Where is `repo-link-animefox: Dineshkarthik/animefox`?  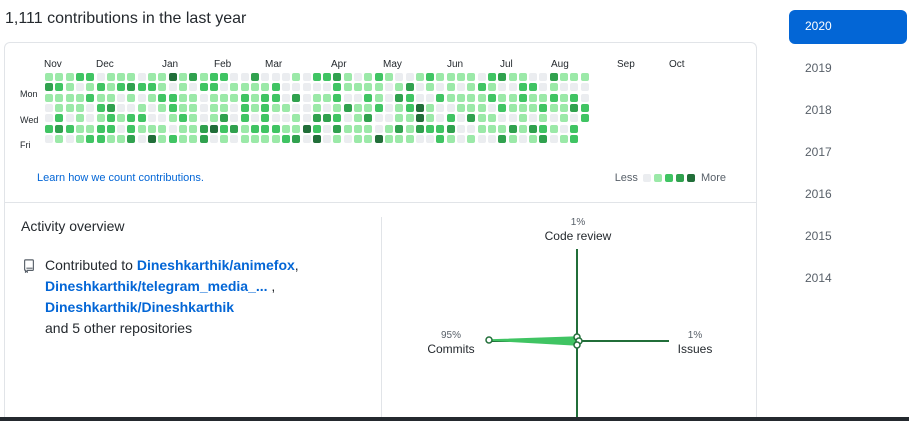
repo-link-animefox: Dineshkarthik/animefox is located at coordinates (215, 265).